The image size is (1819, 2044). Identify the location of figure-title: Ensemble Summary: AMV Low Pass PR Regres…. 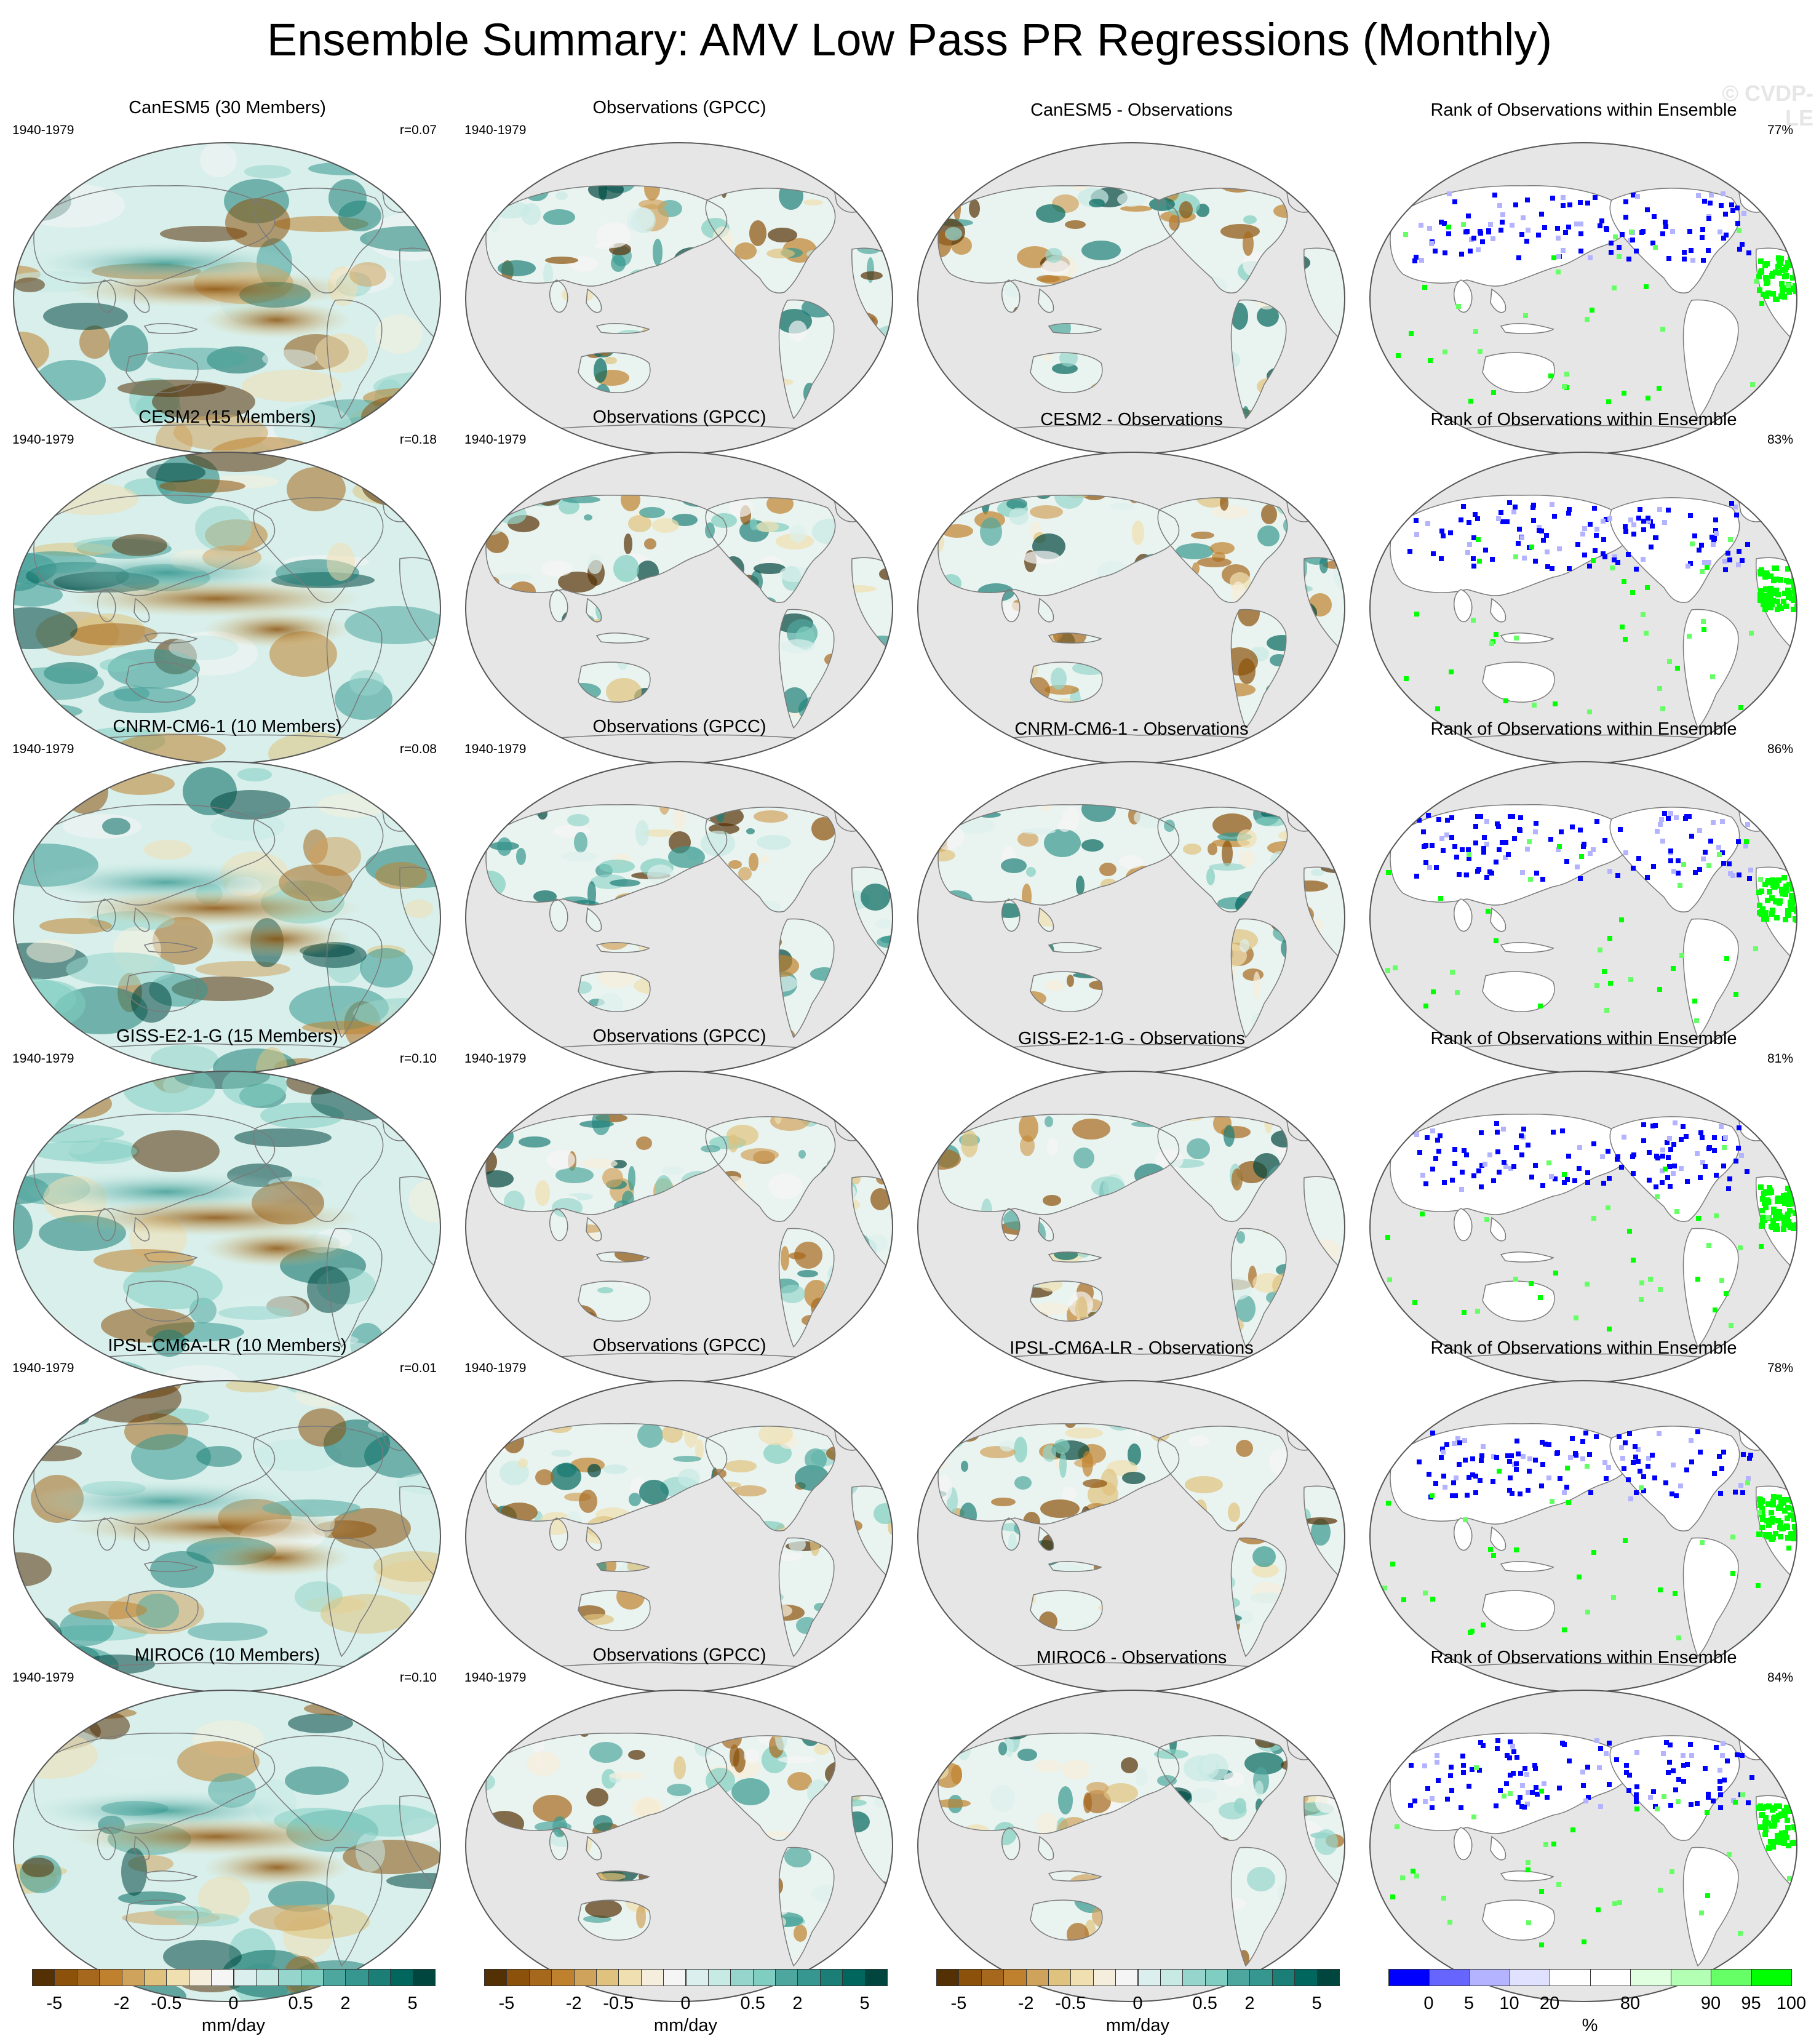
(909, 39).